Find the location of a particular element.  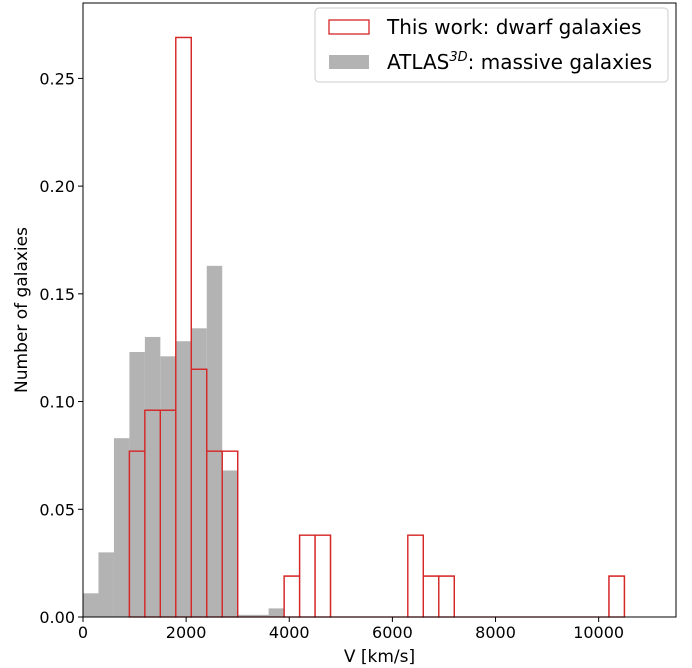

legend-box is located at coordinates (491, 45).